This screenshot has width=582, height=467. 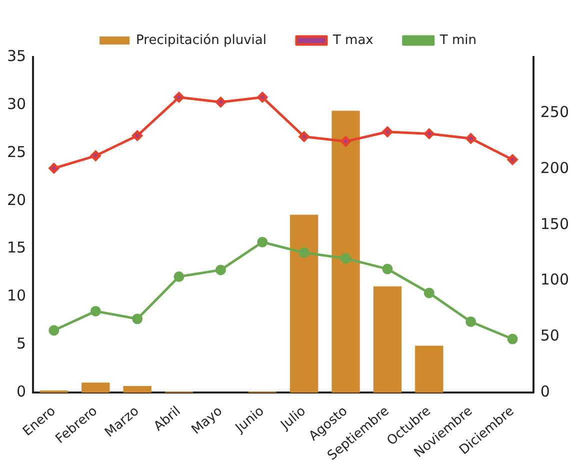 What do you see at coordinates (16, 199) in the screenshot?
I see `y-tick-label: 20` at bounding box center [16, 199].